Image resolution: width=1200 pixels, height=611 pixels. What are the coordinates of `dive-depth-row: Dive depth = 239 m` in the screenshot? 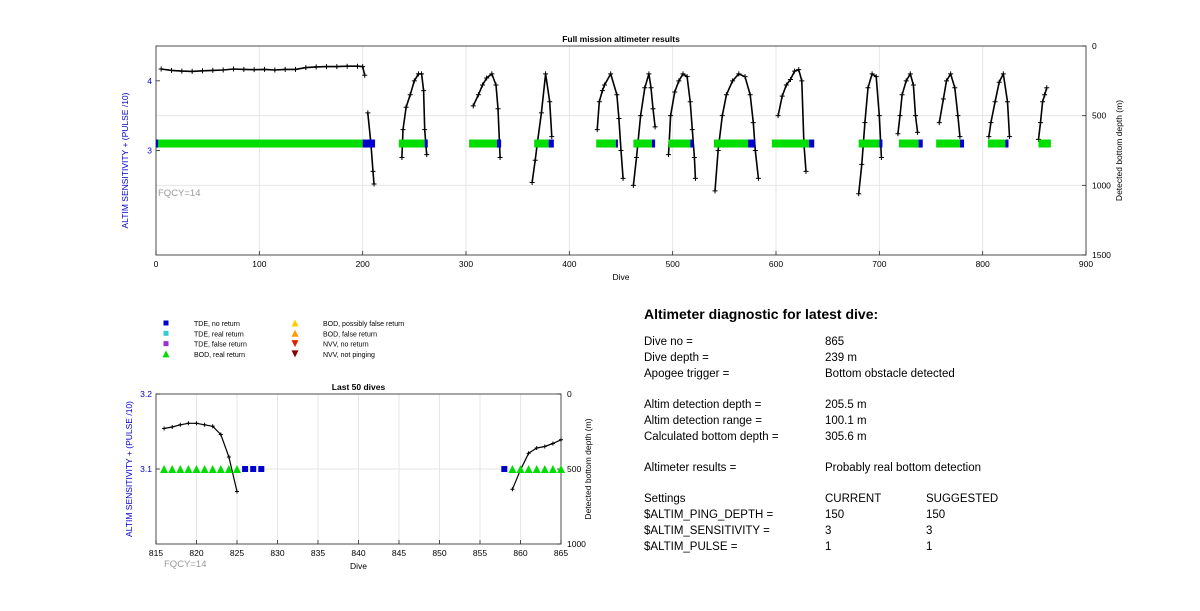 It's located at (904, 358).